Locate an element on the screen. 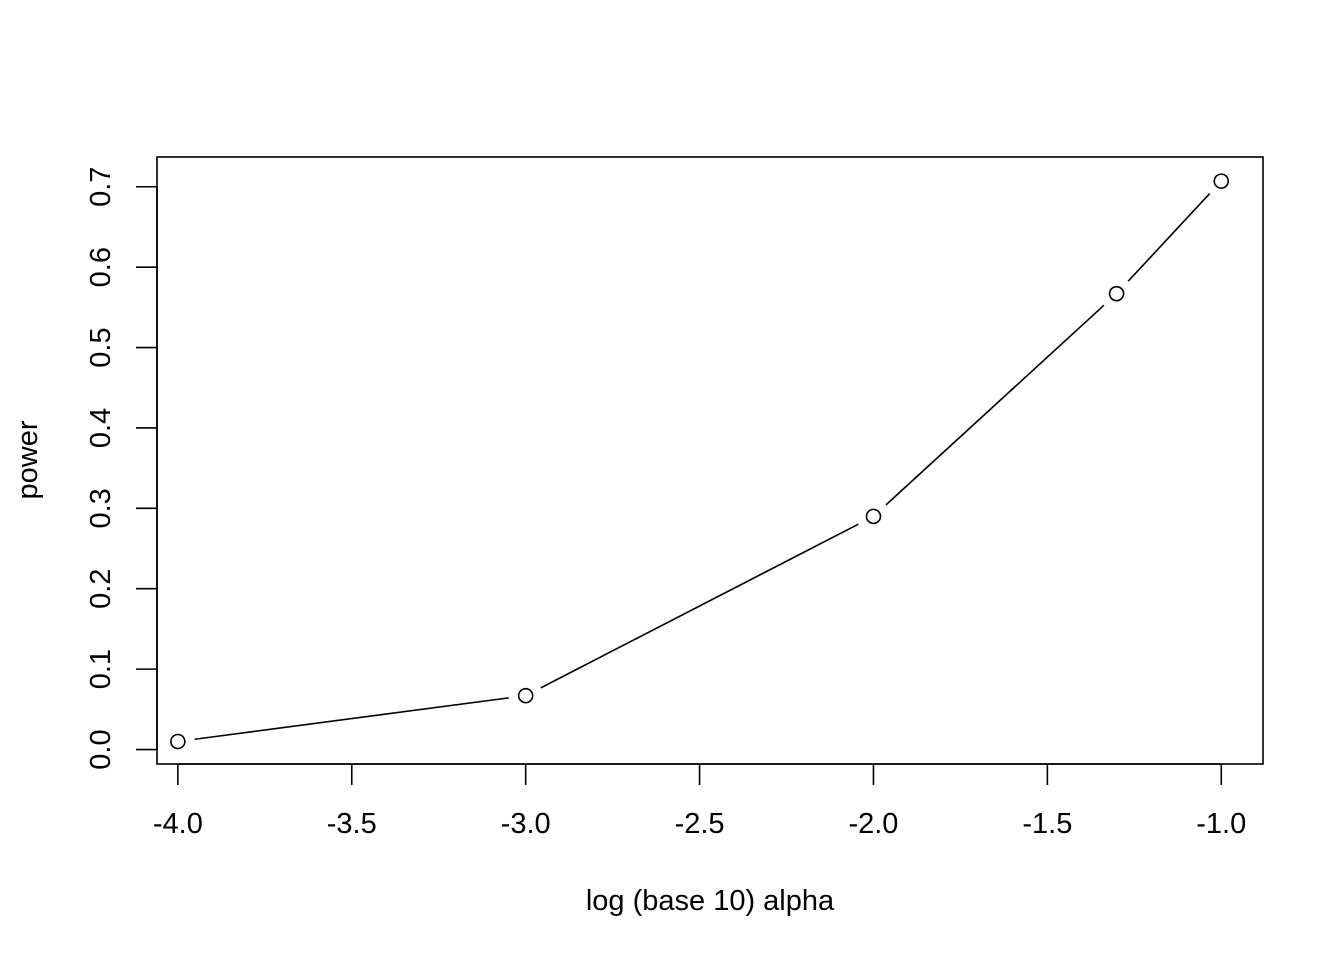 The height and width of the screenshot is (960, 1344). y-axis: 0.0 0.1 0.2 0.3 0.4 0.5 0.6 0.7 is located at coordinates (121, 468).